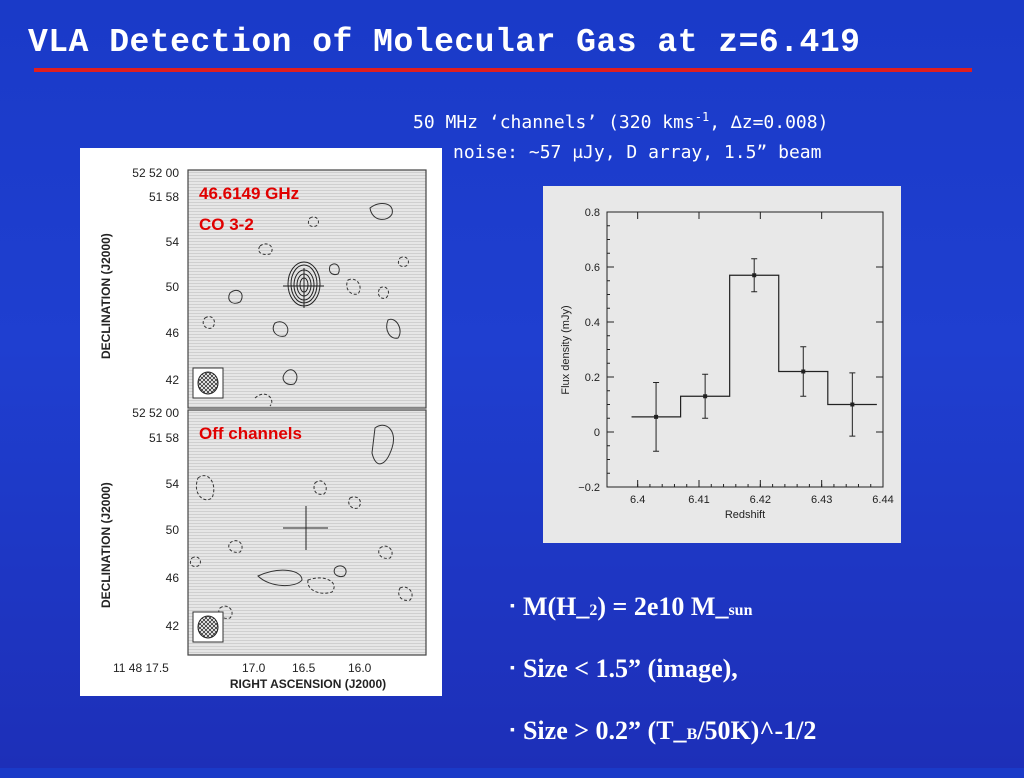 This screenshot has height=778, width=1024. I want to click on info-line-2: noise: ~57 μJy, D array, 1.5” beam, so click(637, 152).